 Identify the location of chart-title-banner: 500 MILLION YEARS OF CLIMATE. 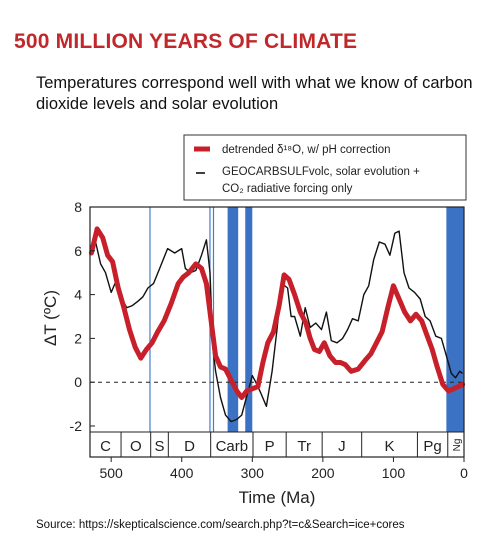
(186, 41).